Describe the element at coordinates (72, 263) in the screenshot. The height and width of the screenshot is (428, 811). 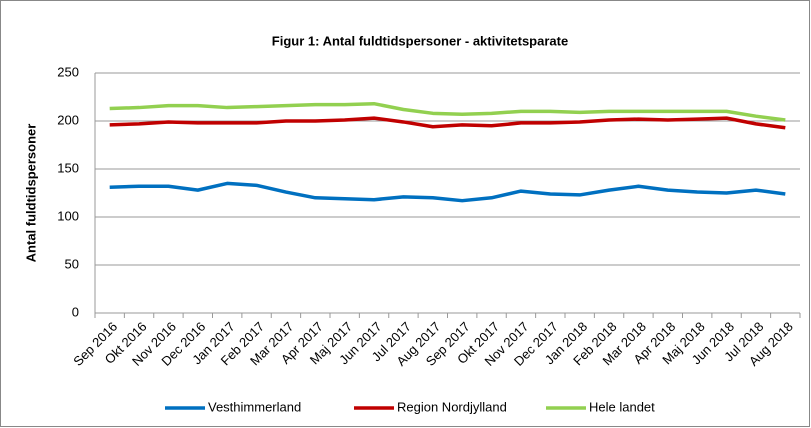
I see `y-tick-label: 50` at that location.